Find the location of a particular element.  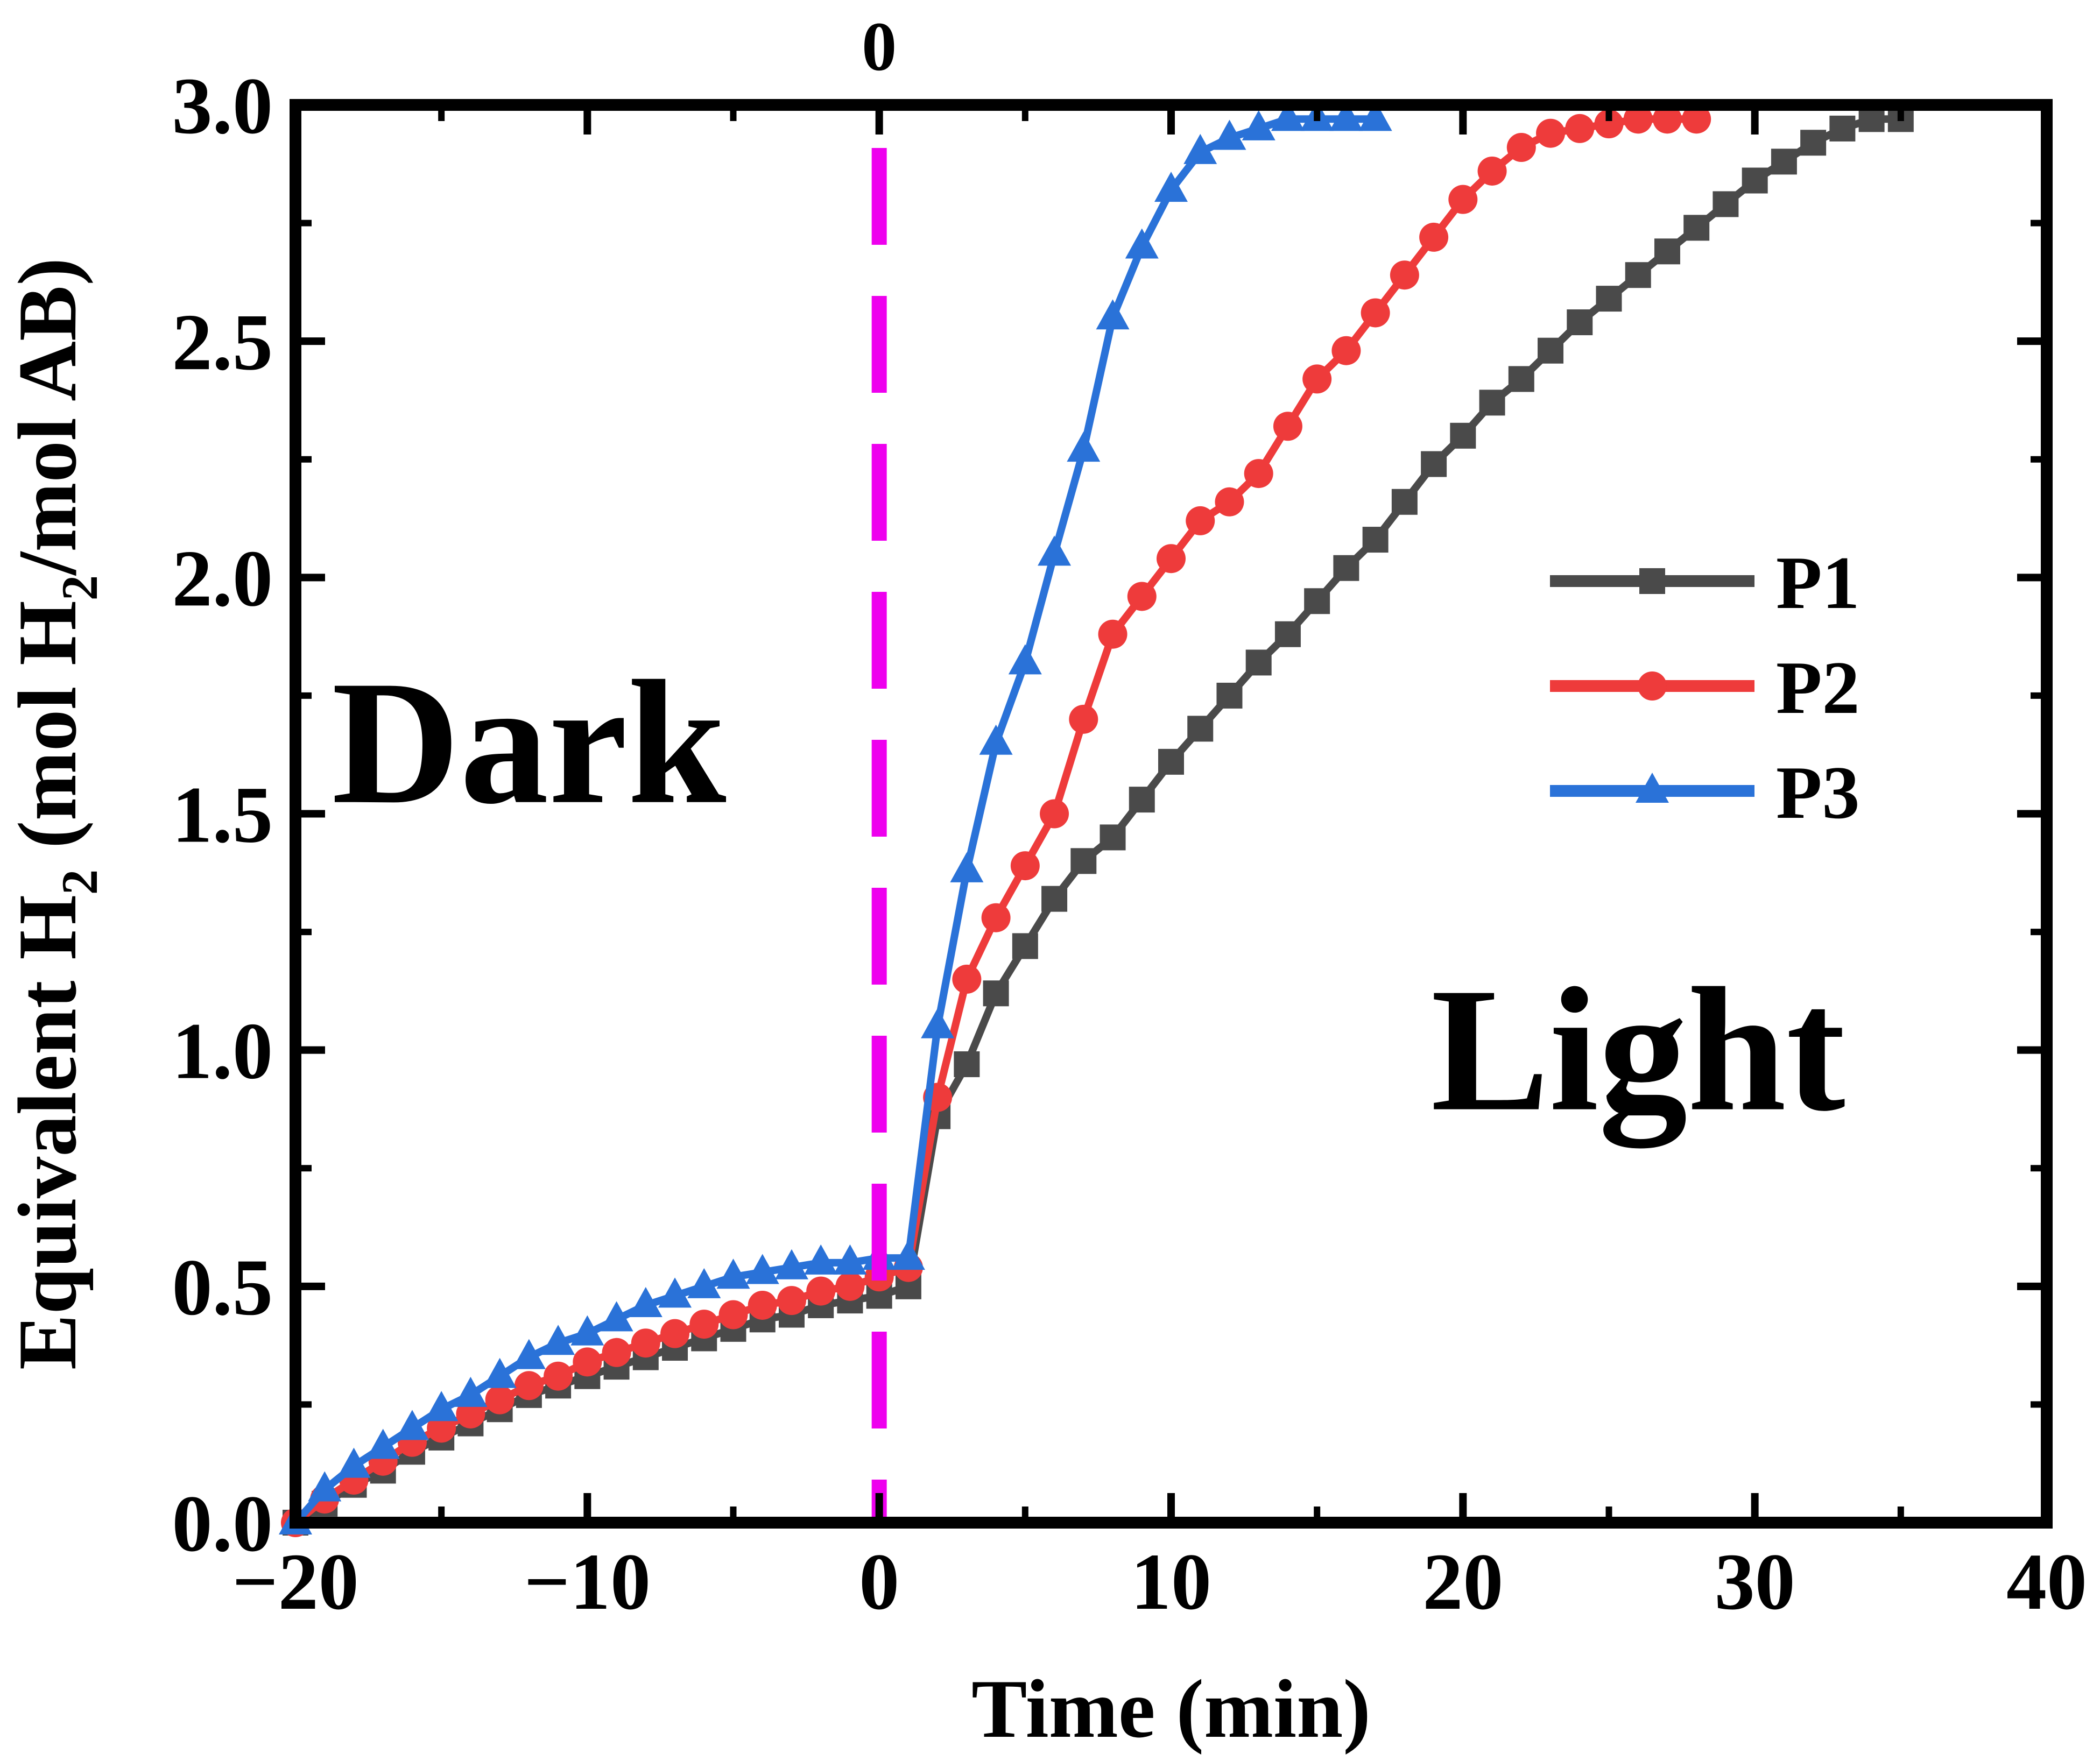

y-tick-label: 0.0 is located at coordinates (222, 1523).